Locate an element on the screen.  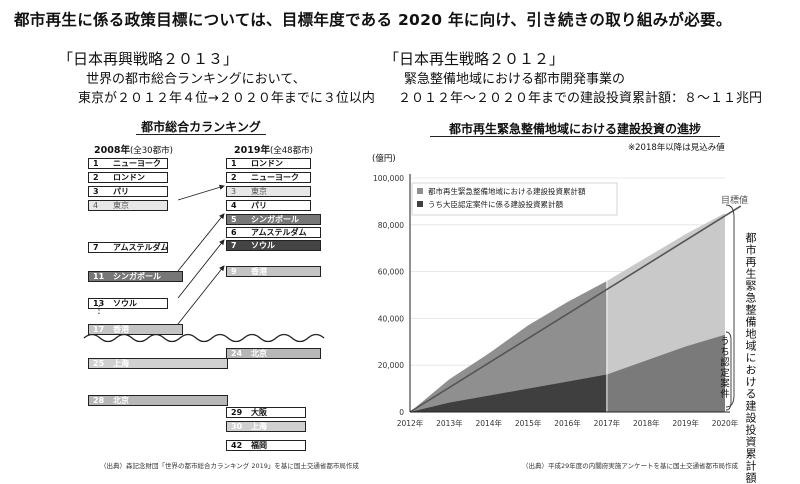
arrow-tokyo is located at coordinates (201, 192).